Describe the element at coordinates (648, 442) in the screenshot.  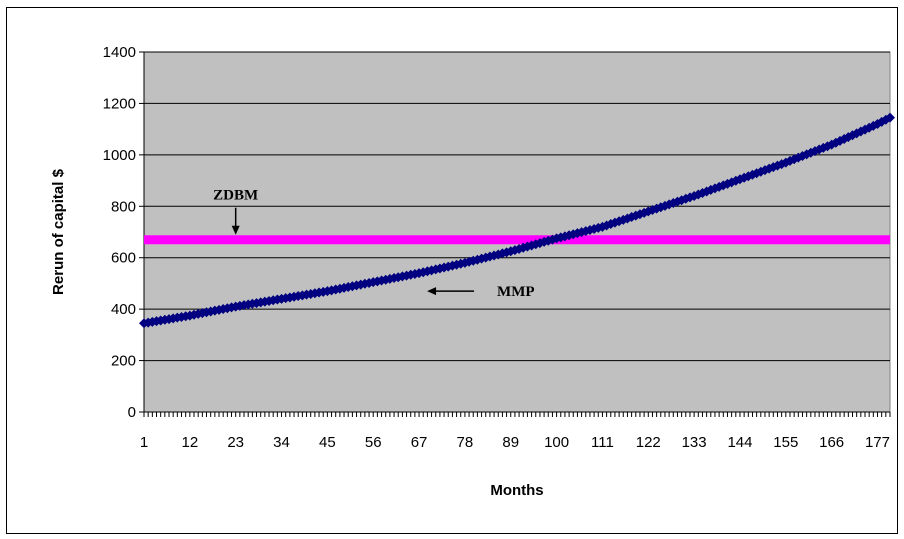
I see `x-tick-label: 122` at that location.